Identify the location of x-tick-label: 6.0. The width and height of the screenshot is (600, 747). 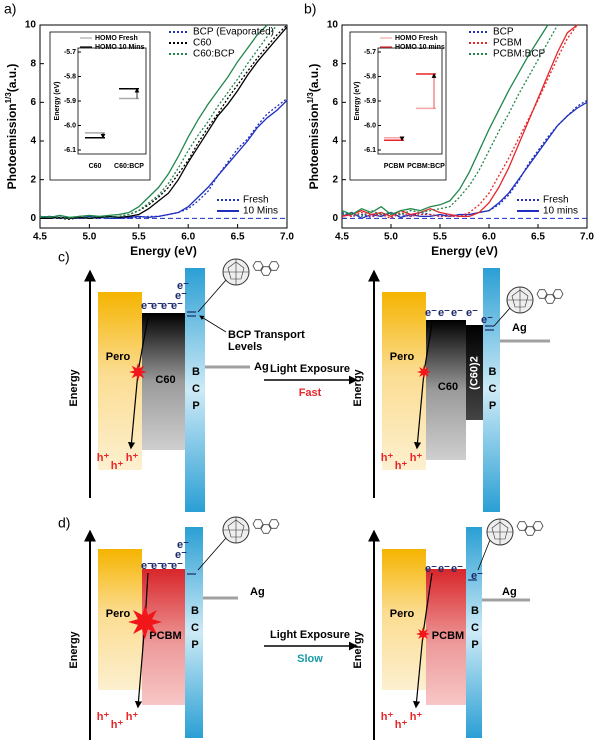
(188, 237).